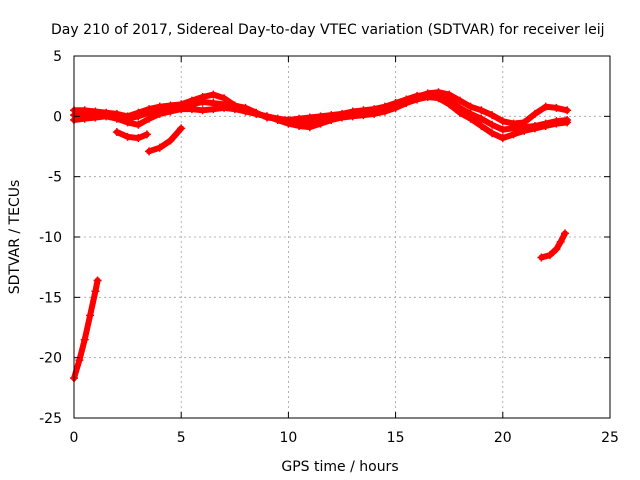 The image size is (640, 480). Describe the element at coordinates (610, 438) in the screenshot. I see `x-tick-label: 25` at that location.